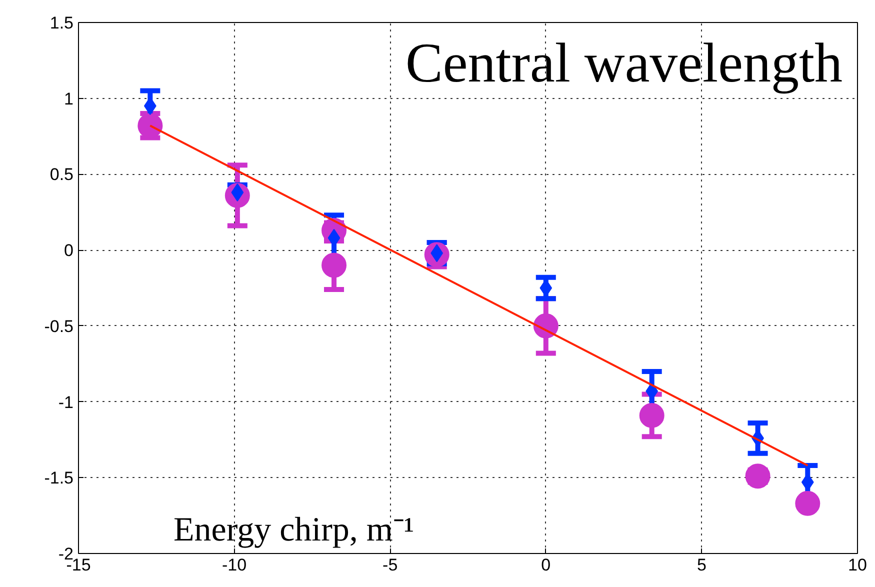 Image resolution: width=875 pixels, height=587 pixels. What do you see at coordinates (69, 250) in the screenshot?
I see `y-tick-label: 0` at bounding box center [69, 250].